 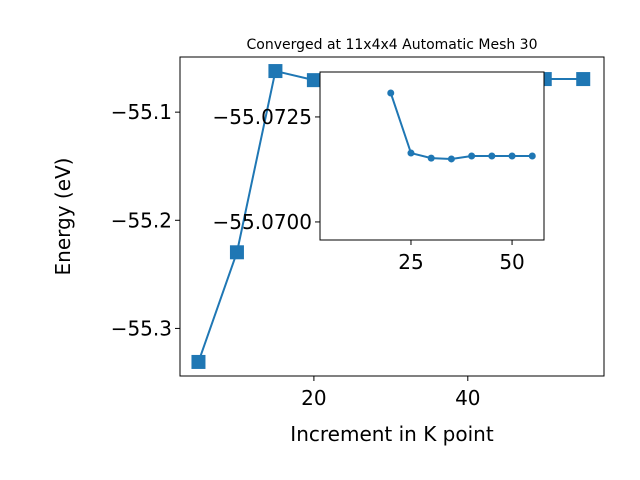 I want to click on axes-frame, so click(x=432, y=156).